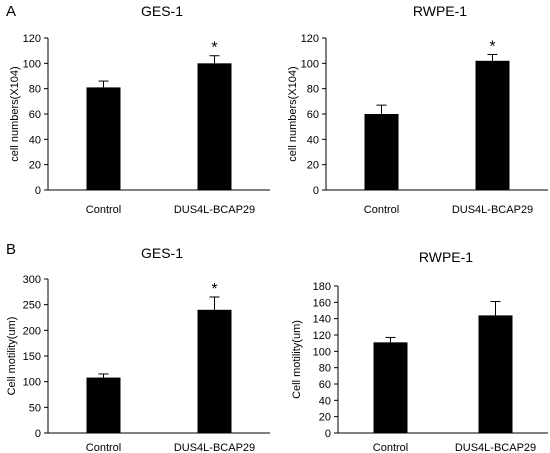  Describe the element at coordinates (32, 306) in the screenshot. I see `y-tick-label: 250` at that location.